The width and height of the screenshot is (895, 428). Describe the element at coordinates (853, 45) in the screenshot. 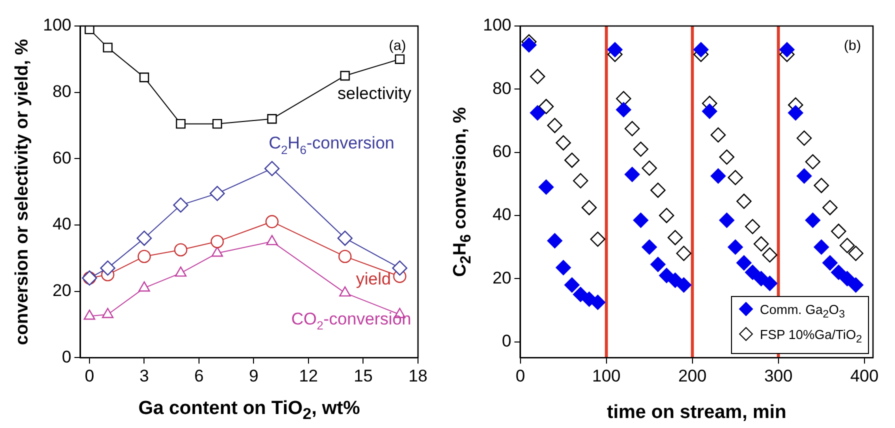

I see `annotation: (b)` at that location.